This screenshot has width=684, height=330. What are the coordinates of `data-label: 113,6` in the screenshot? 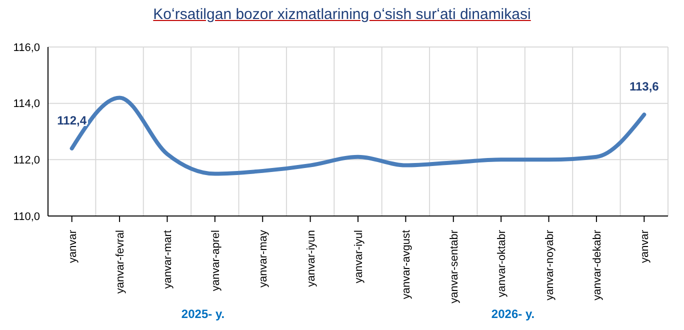 It's located at (644, 87).